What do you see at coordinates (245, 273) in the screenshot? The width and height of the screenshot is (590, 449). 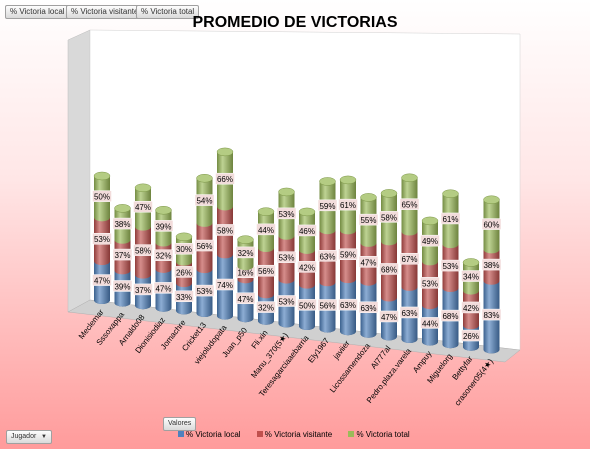 I see `data-label: 16%` at bounding box center [245, 273].